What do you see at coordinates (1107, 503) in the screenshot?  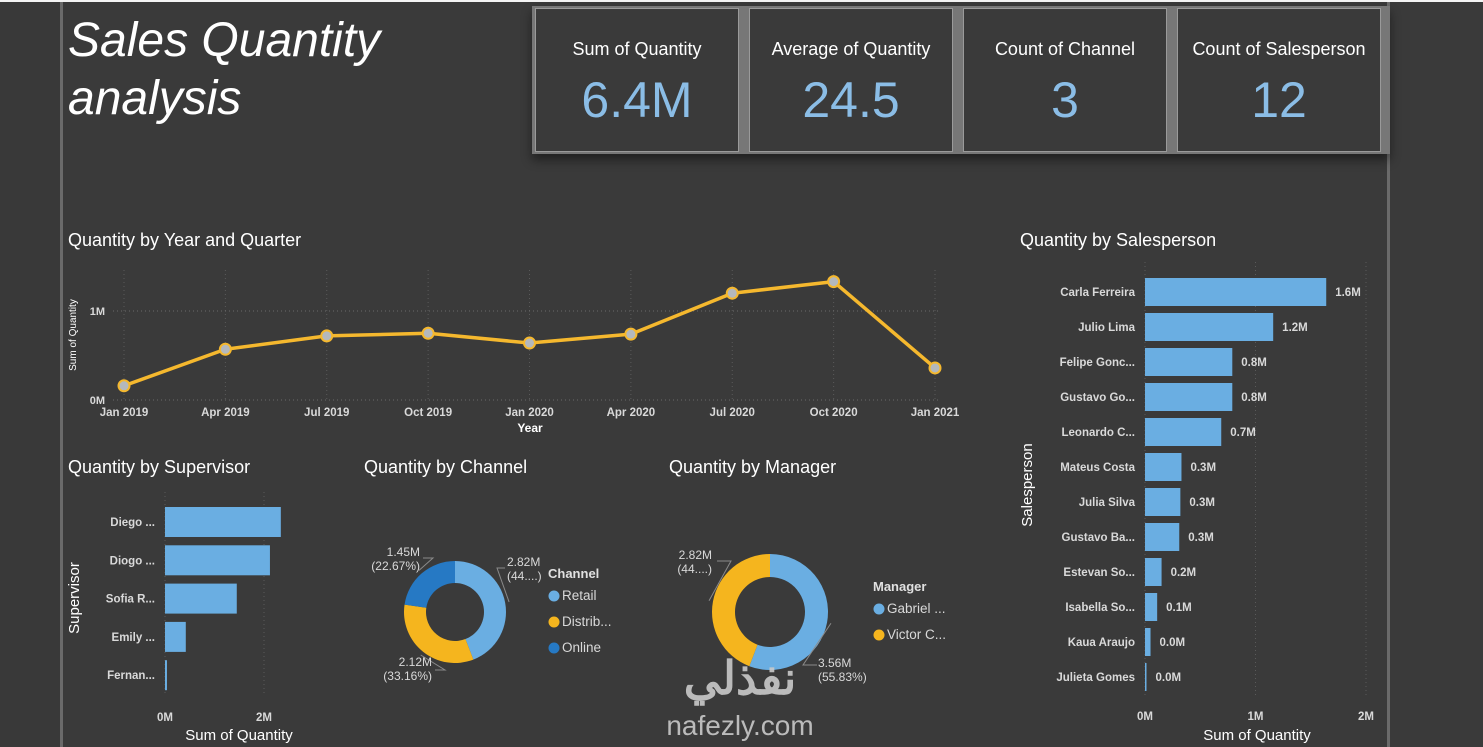 I see `category-label: Julia Silva` at bounding box center [1107, 503].